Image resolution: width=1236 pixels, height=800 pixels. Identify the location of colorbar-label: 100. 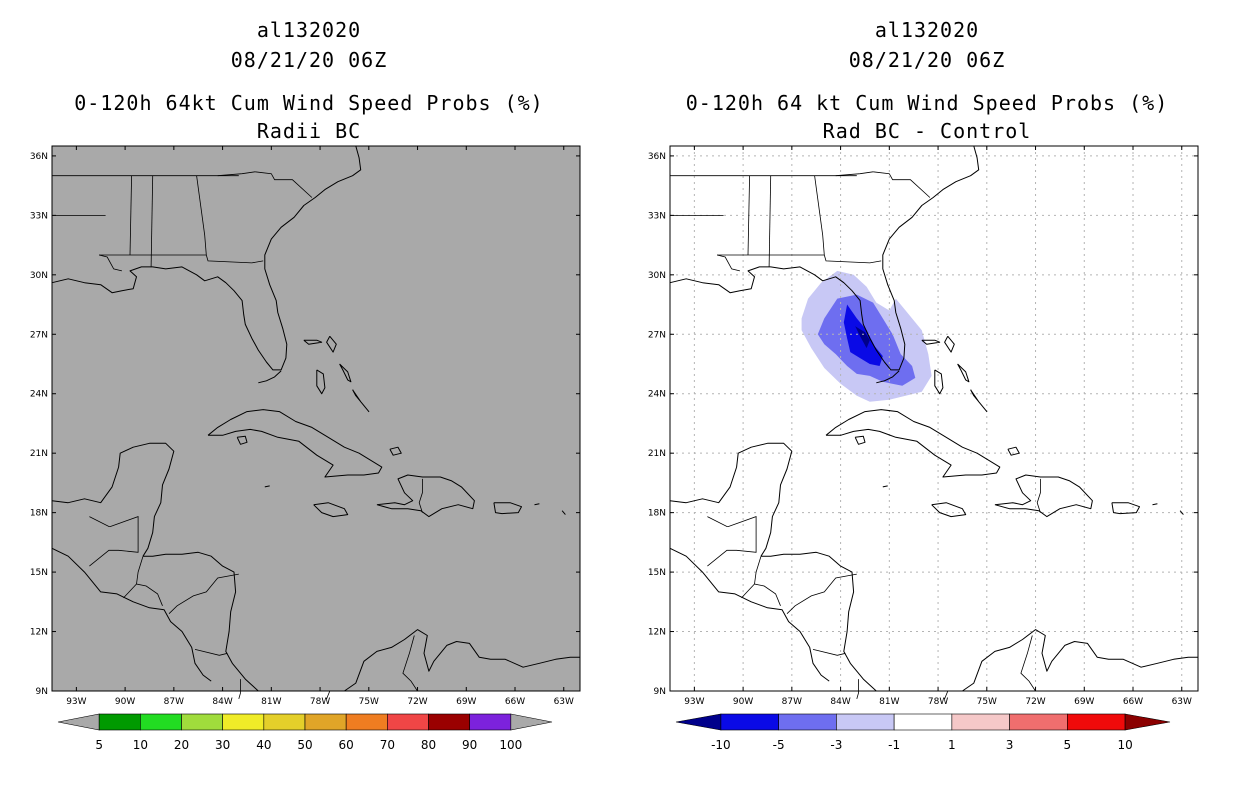
(510, 745).